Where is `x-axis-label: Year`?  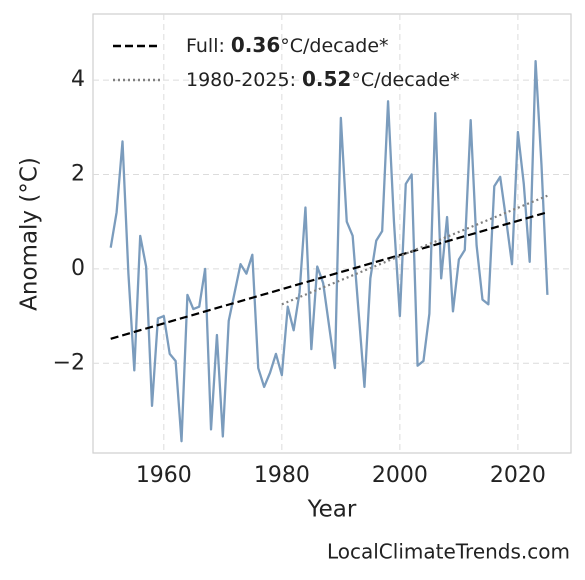
x-axis-label: Year is located at coordinates (332, 510).